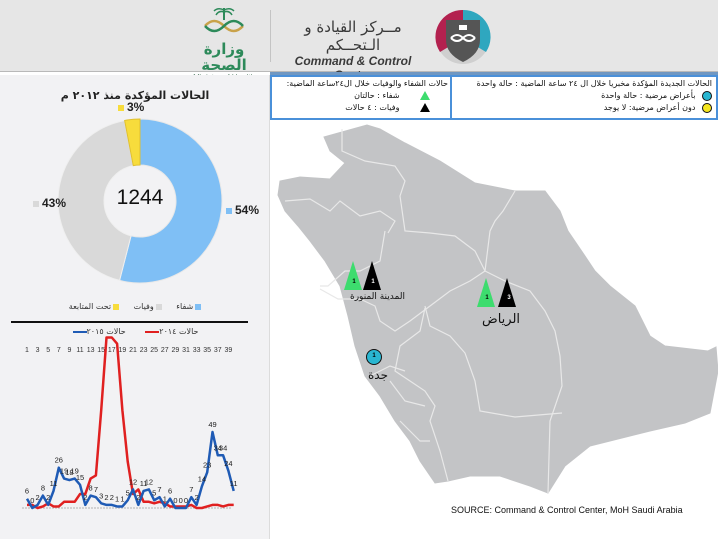  I want to click on legend-item-2015: حالات ٢٠١٥, so click(99, 331).